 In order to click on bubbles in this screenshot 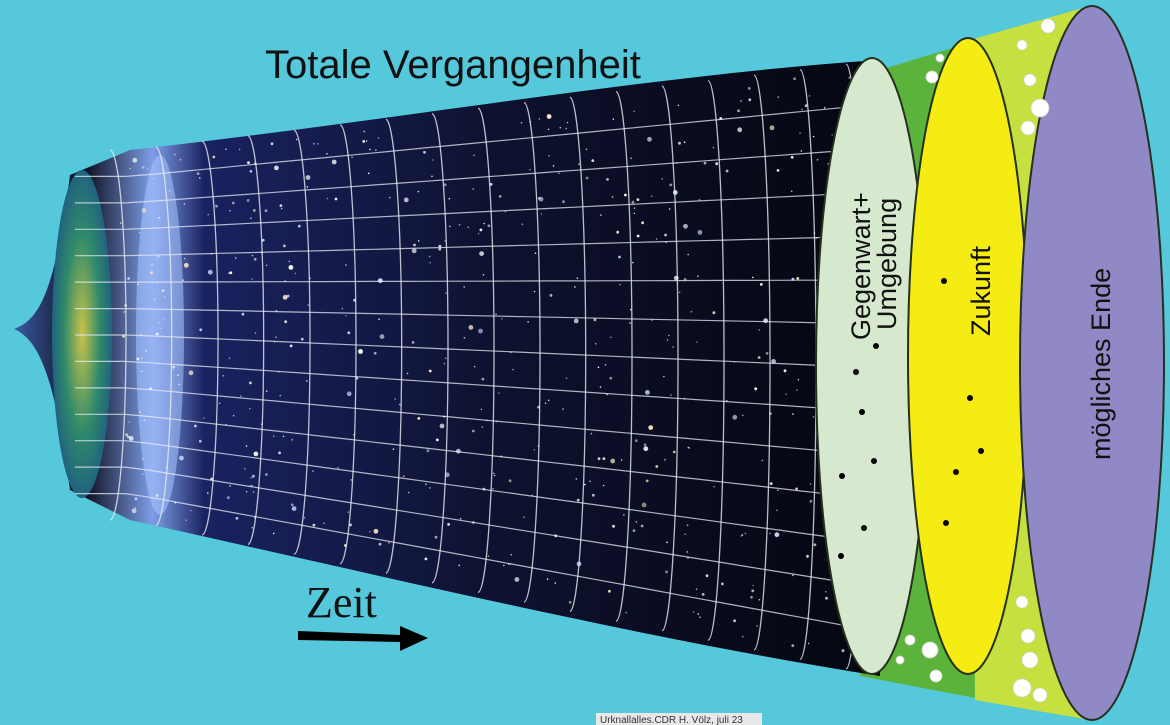, I will do `click(975, 360)`.